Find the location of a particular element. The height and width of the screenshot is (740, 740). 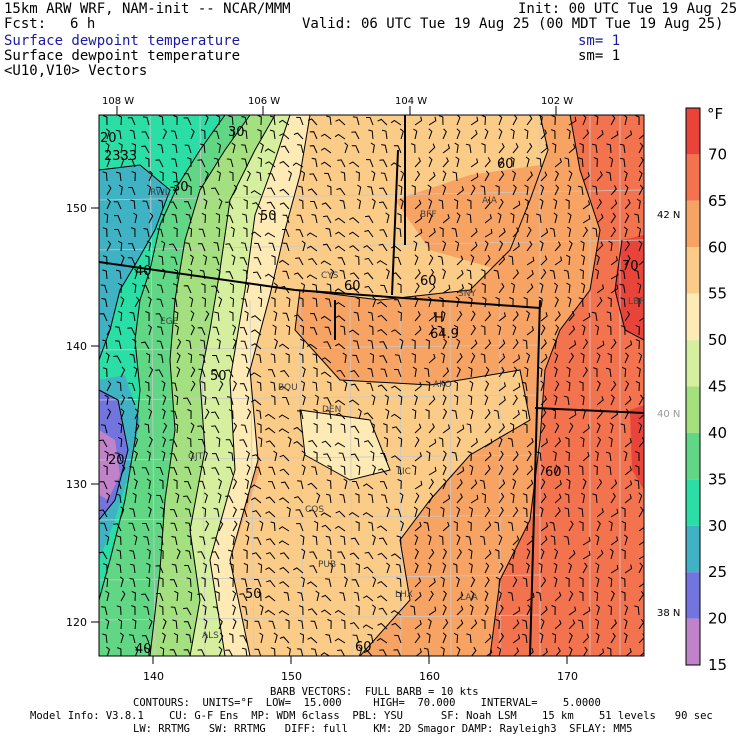

lat-label-40n: 40 N is located at coordinates (668, 414).